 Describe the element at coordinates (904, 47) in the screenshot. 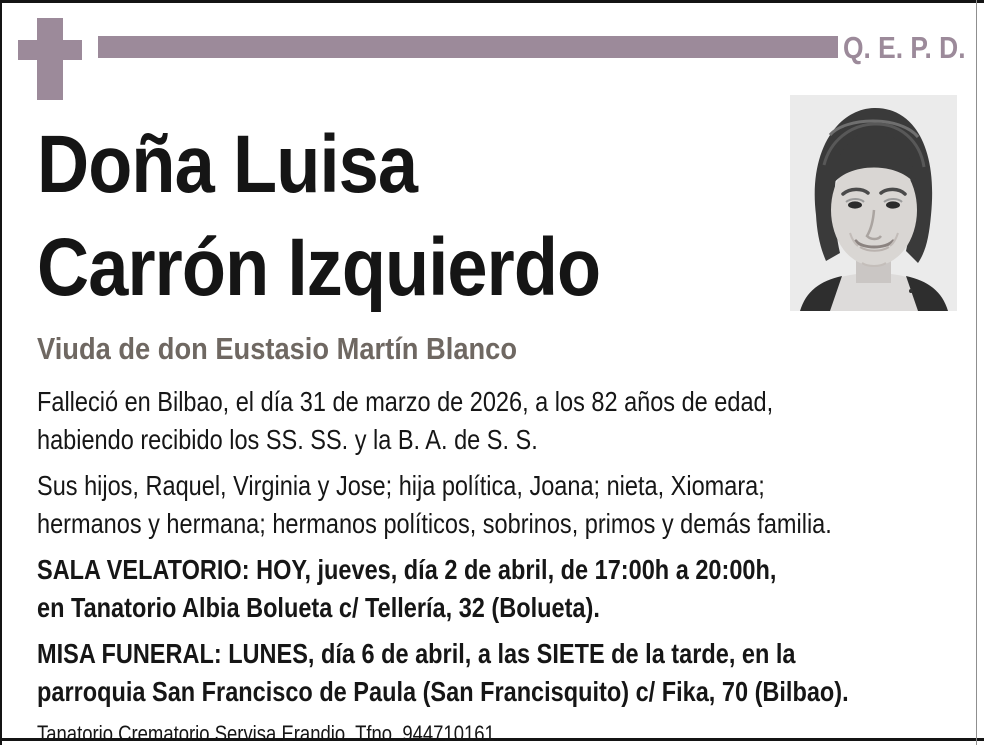

I see `qepd-label: Q. E. P. D.` at that location.